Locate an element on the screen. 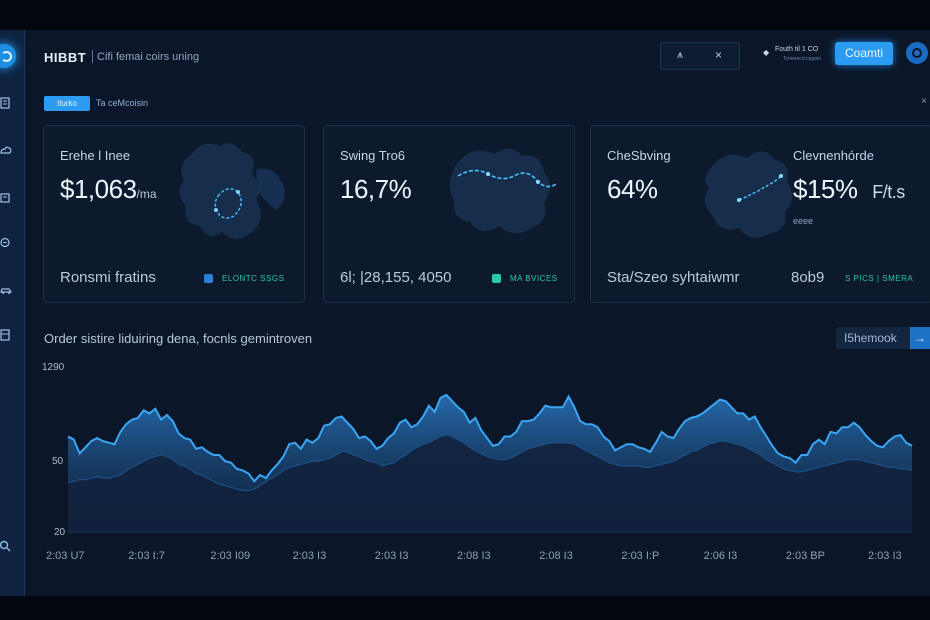 The image size is (930, 620). x-tick-label: 2:03 I:P is located at coordinates (640, 556).